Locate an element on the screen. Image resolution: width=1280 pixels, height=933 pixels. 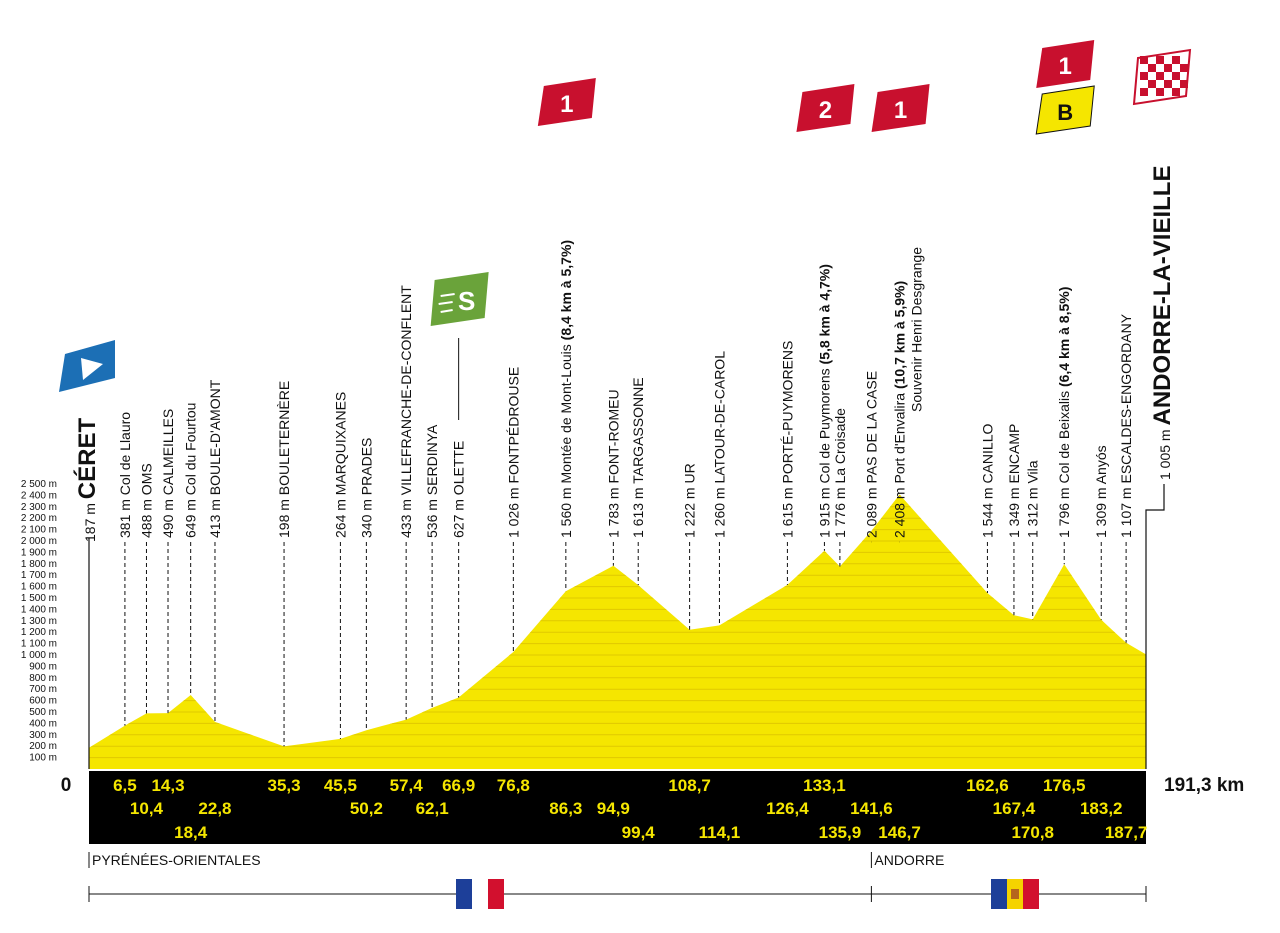
waypoint-label: 1 349 m ENCAMP is located at coordinates (1014, 481).